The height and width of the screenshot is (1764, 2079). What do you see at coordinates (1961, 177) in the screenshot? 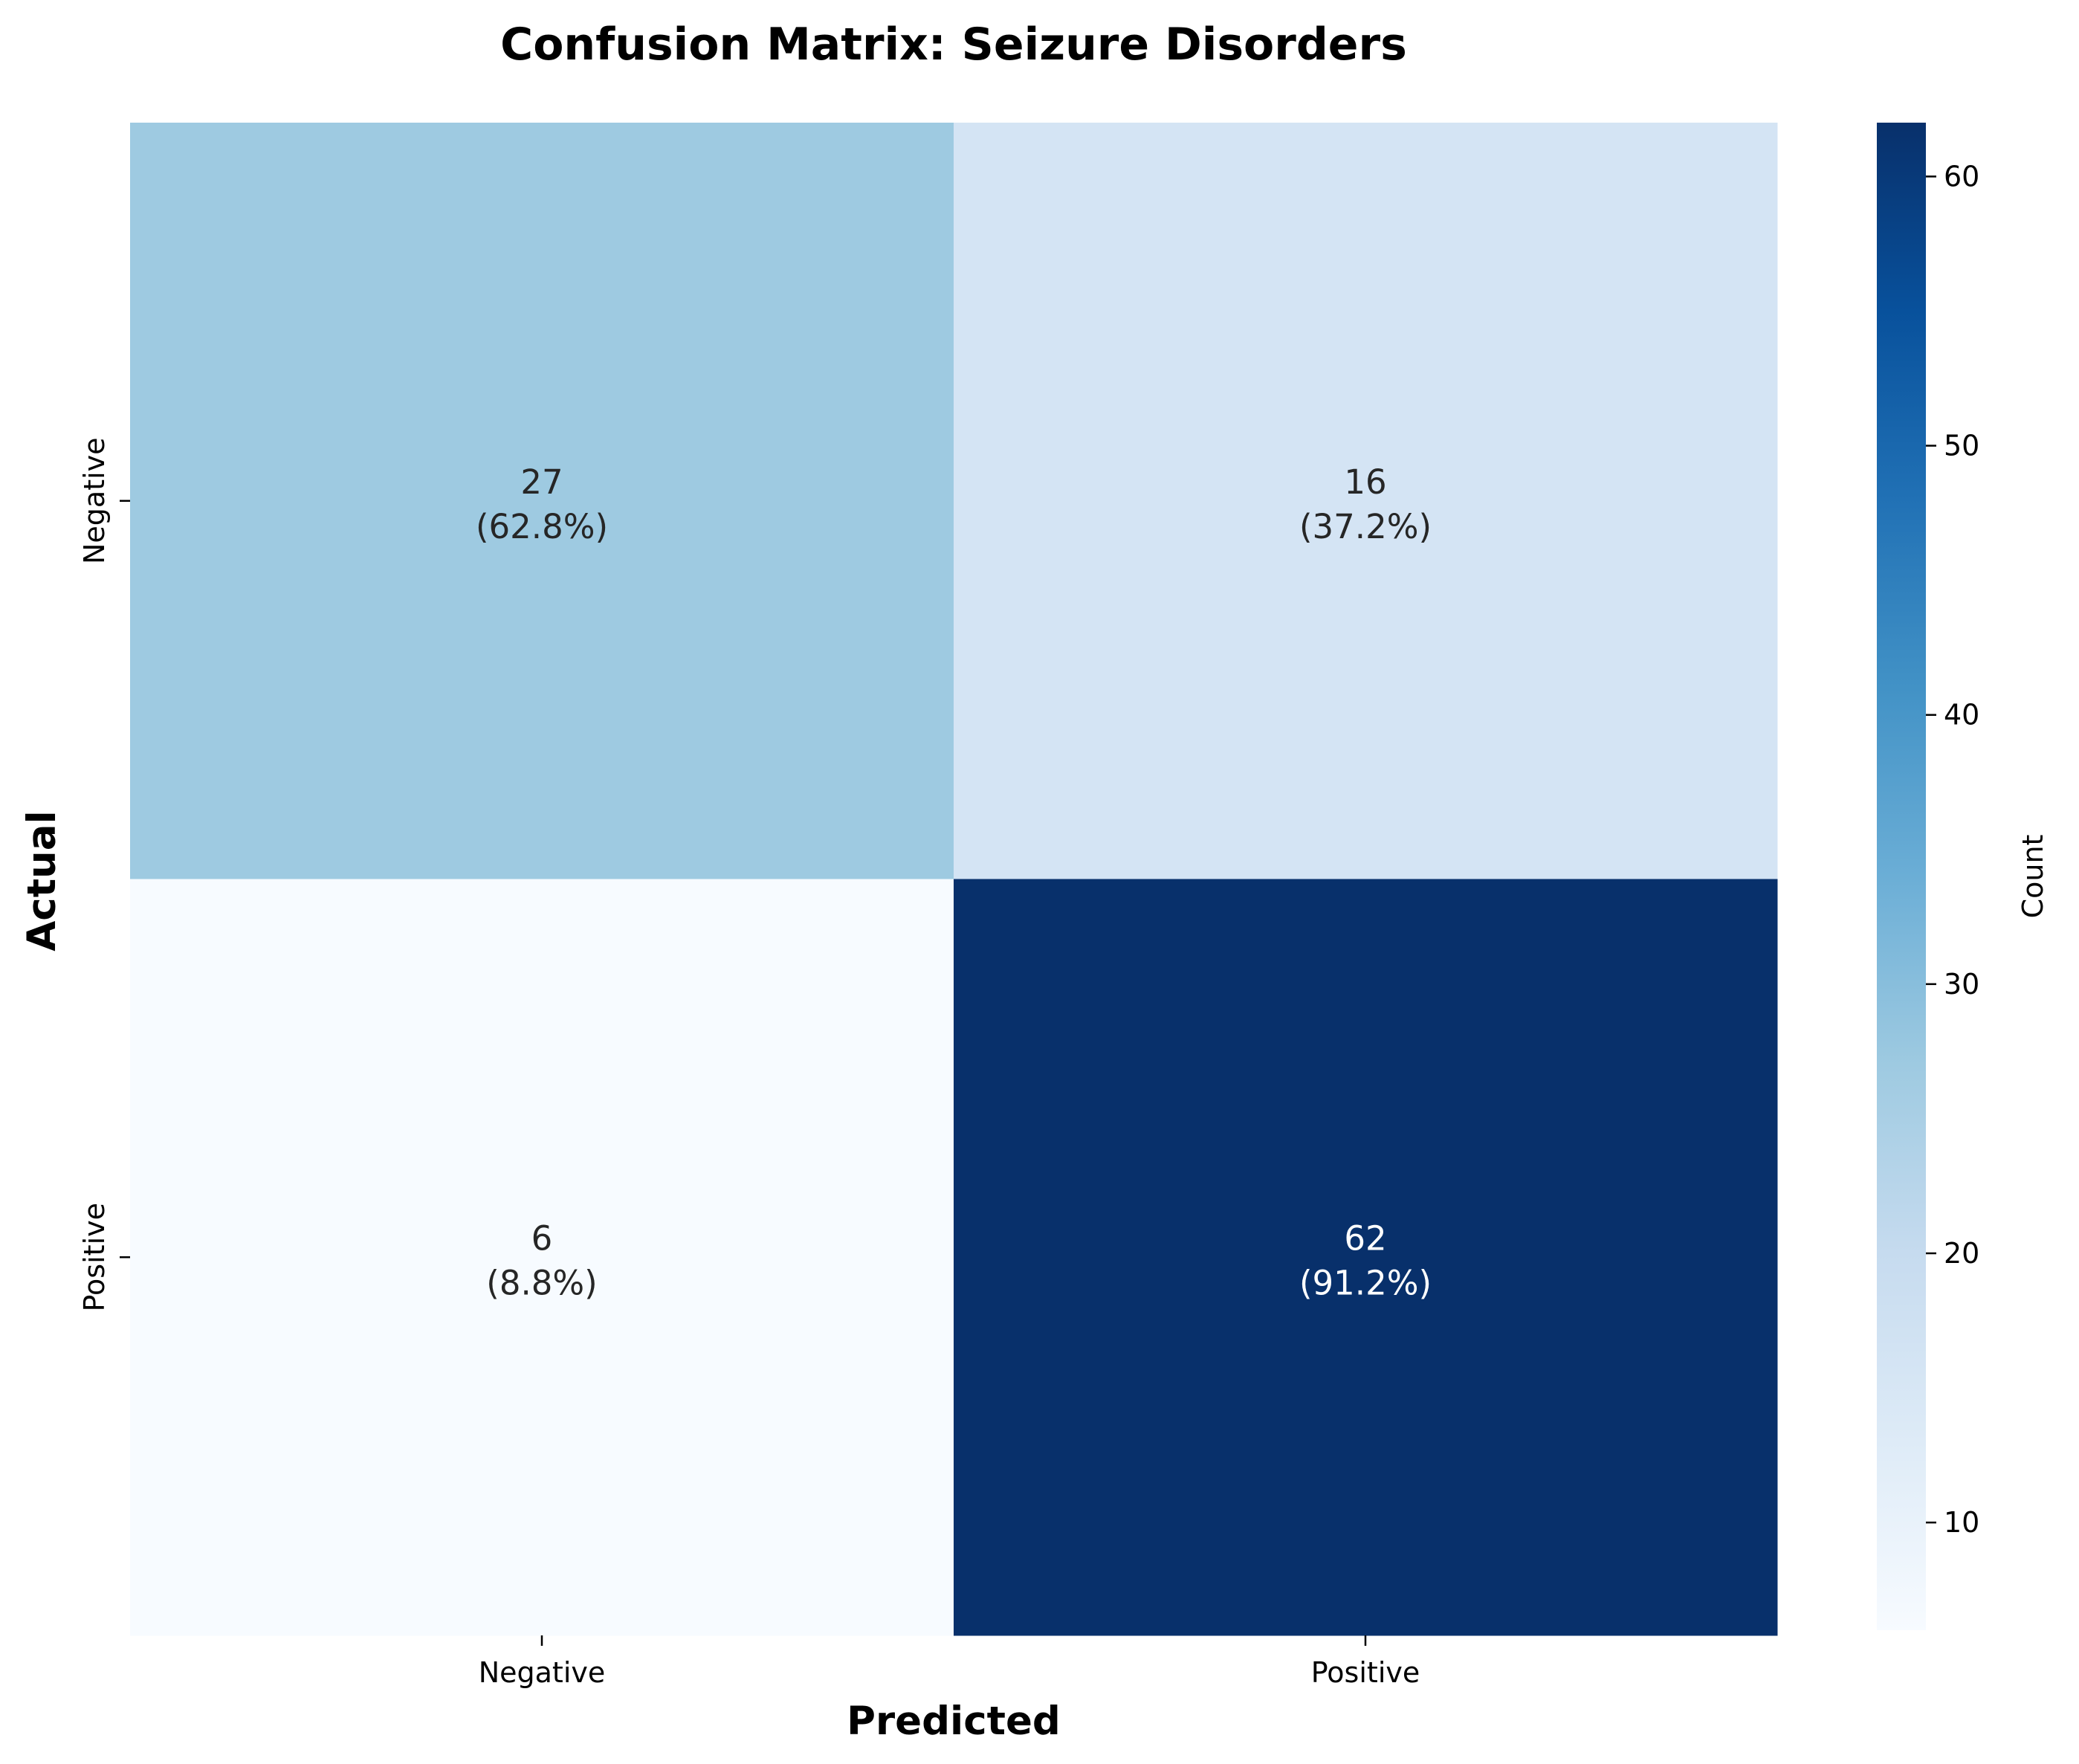
I see `colorbar-tick-label: 60` at bounding box center [1961, 177].